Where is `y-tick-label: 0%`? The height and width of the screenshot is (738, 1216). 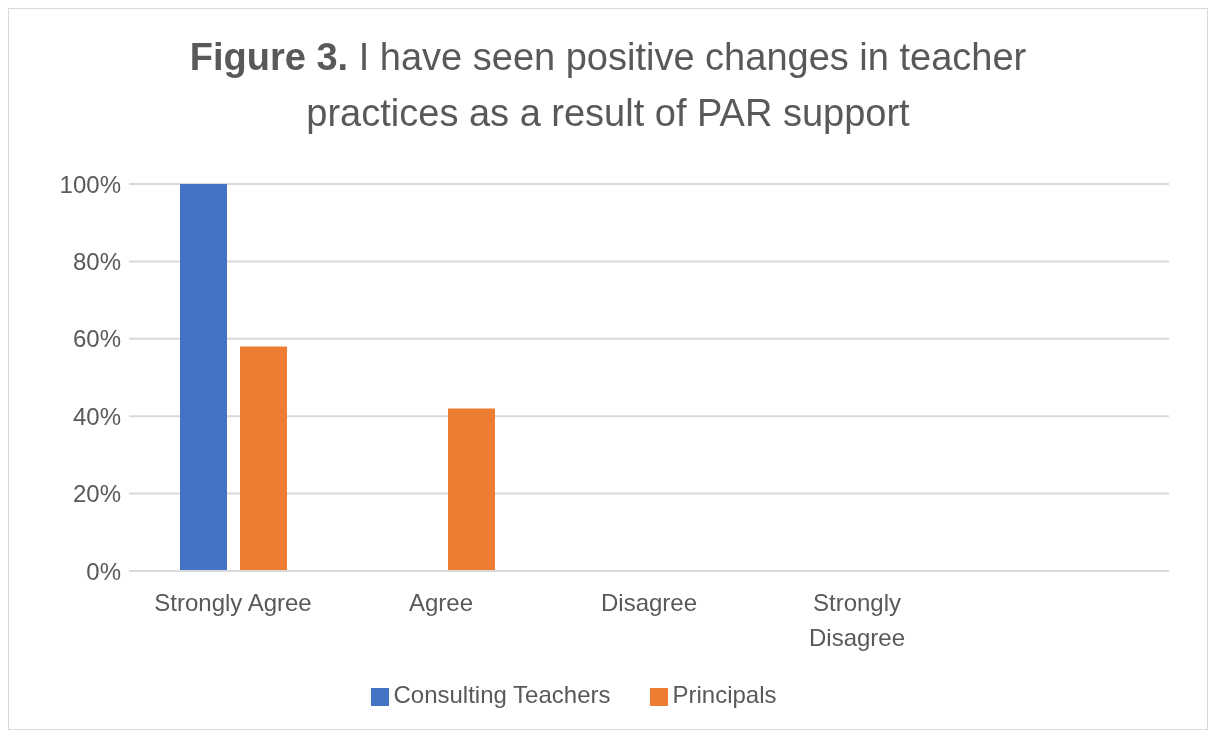 y-tick-label: 0% is located at coordinates (103, 571).